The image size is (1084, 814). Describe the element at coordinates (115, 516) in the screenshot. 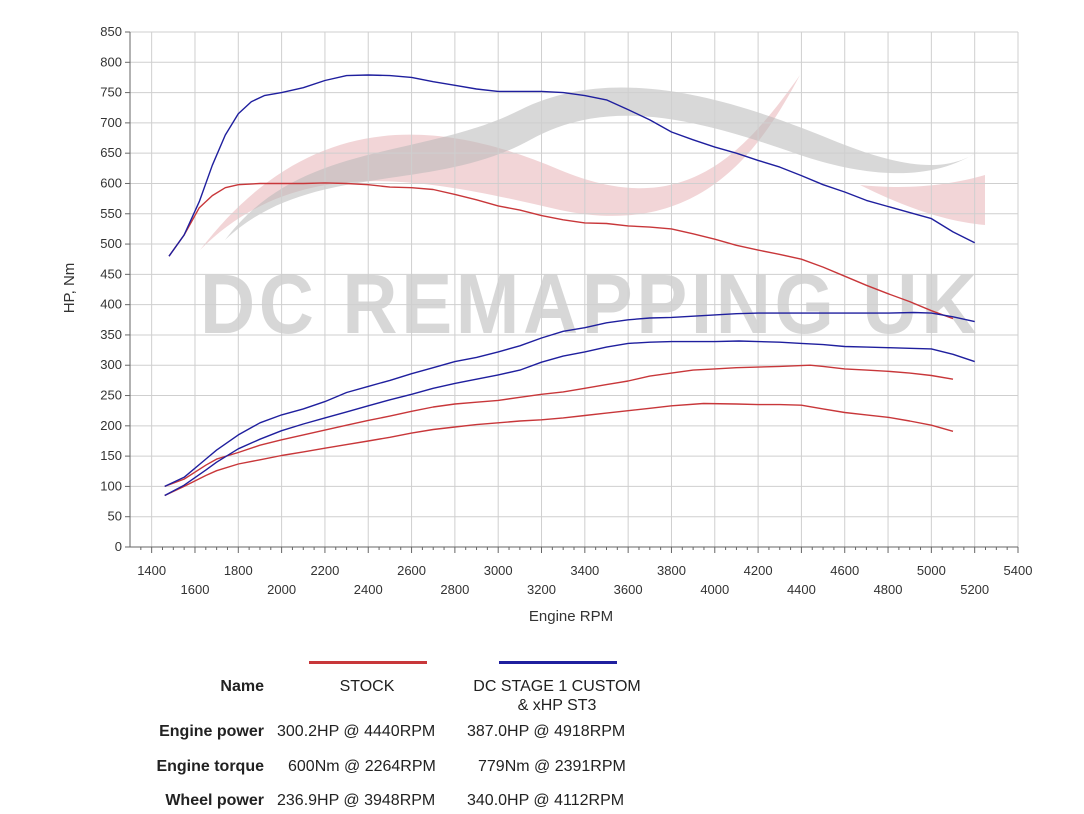

I see `y-tick-label: 50` at that location.